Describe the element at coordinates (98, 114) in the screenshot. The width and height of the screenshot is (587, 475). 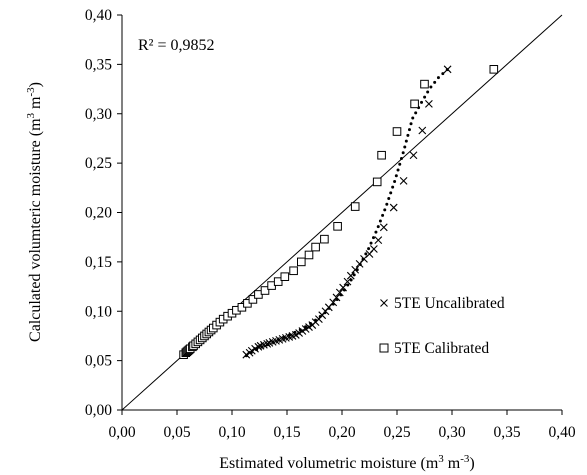
I see `y-tick-label: 0,30` at that location.